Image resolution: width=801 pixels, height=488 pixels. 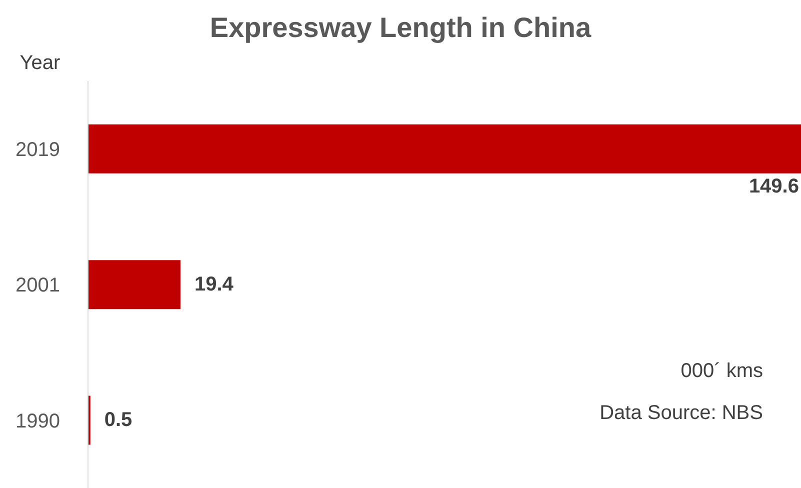 I want to click on data-label: 149.6, so click(x=773, y=186).